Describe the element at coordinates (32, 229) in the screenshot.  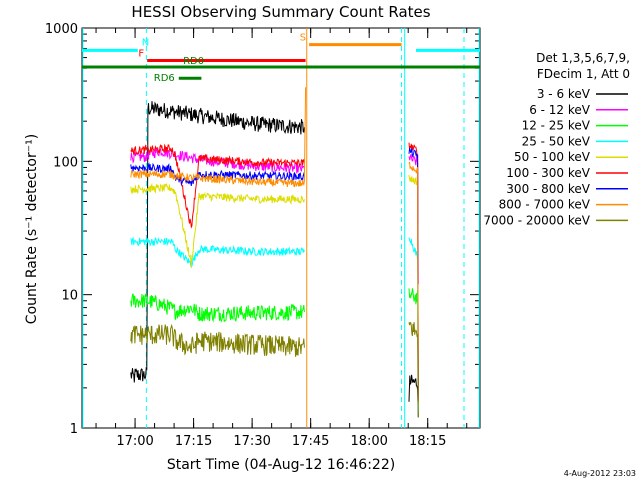
I see `y-axis-label: Count Rate (s⁻¹ detector⁻¹)` at that location.